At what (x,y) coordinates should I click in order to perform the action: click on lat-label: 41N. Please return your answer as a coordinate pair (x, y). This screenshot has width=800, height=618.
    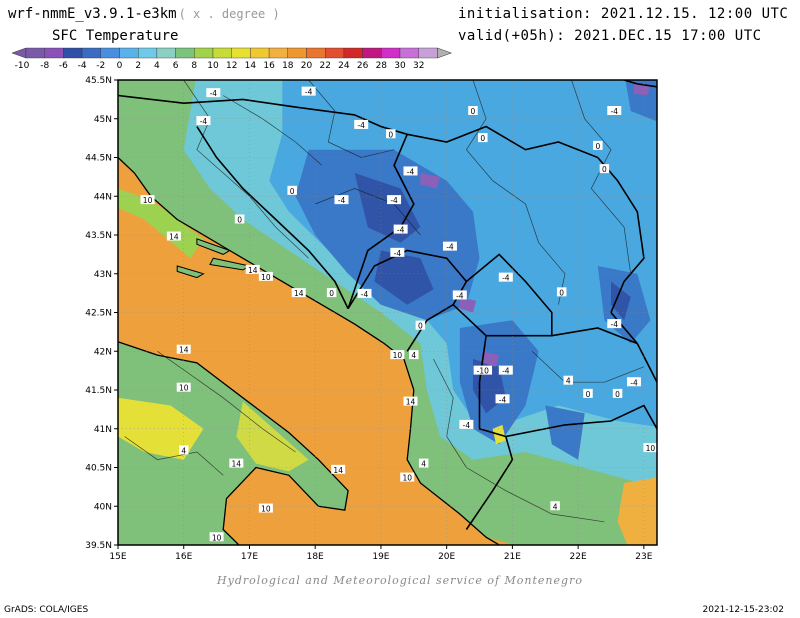
    Looking at the image, I should click on (103, 430).